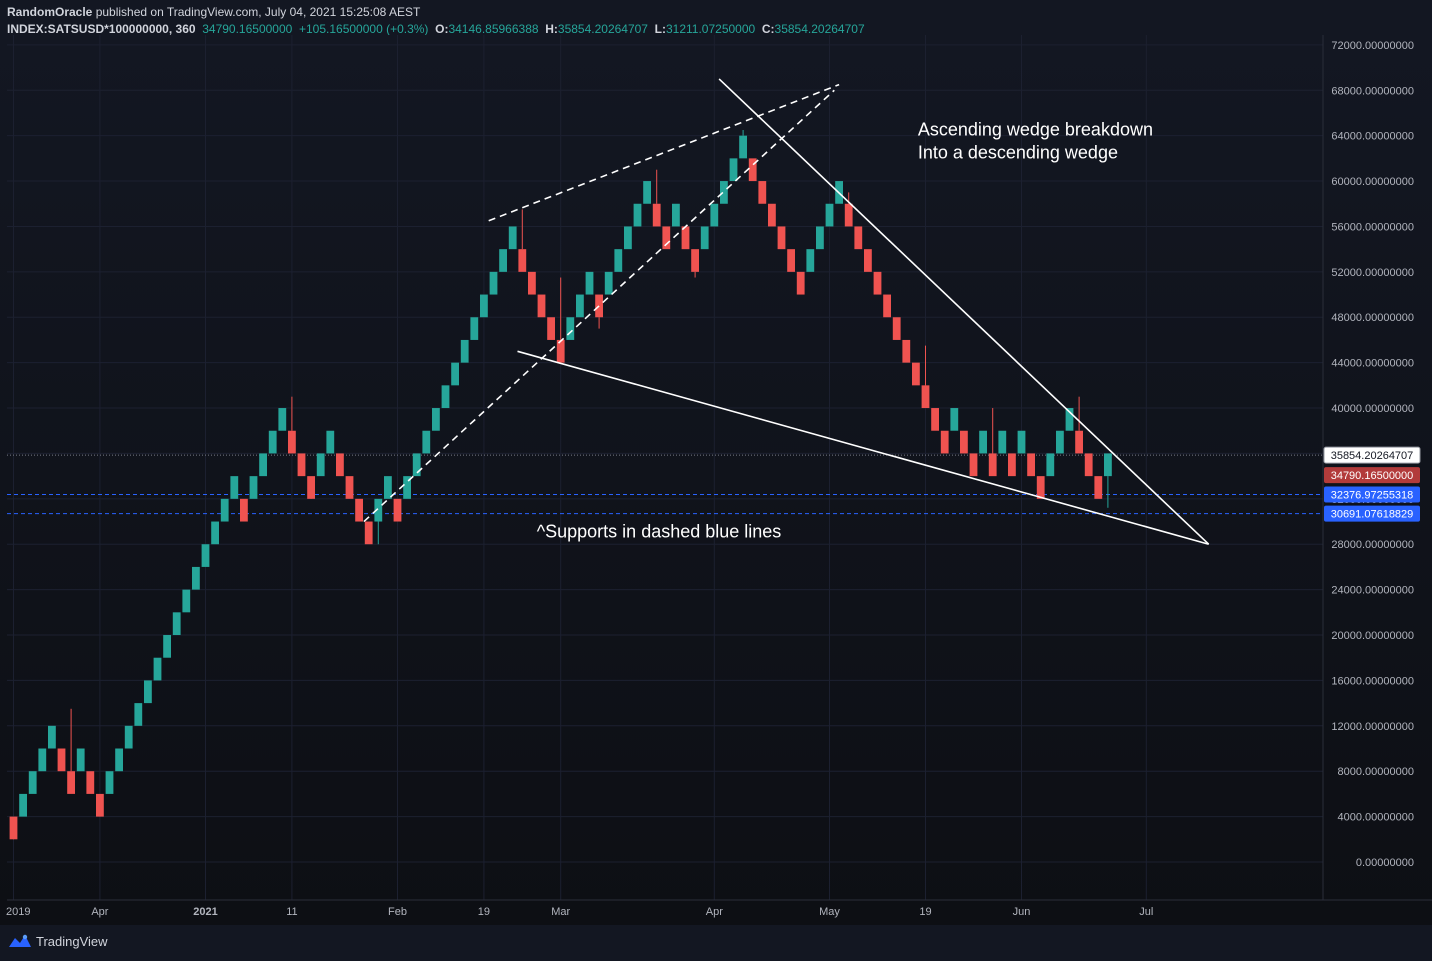 The image size is (1432, 961). I want to click on price-label-text: 35854.20264707, so click(1372, 456).